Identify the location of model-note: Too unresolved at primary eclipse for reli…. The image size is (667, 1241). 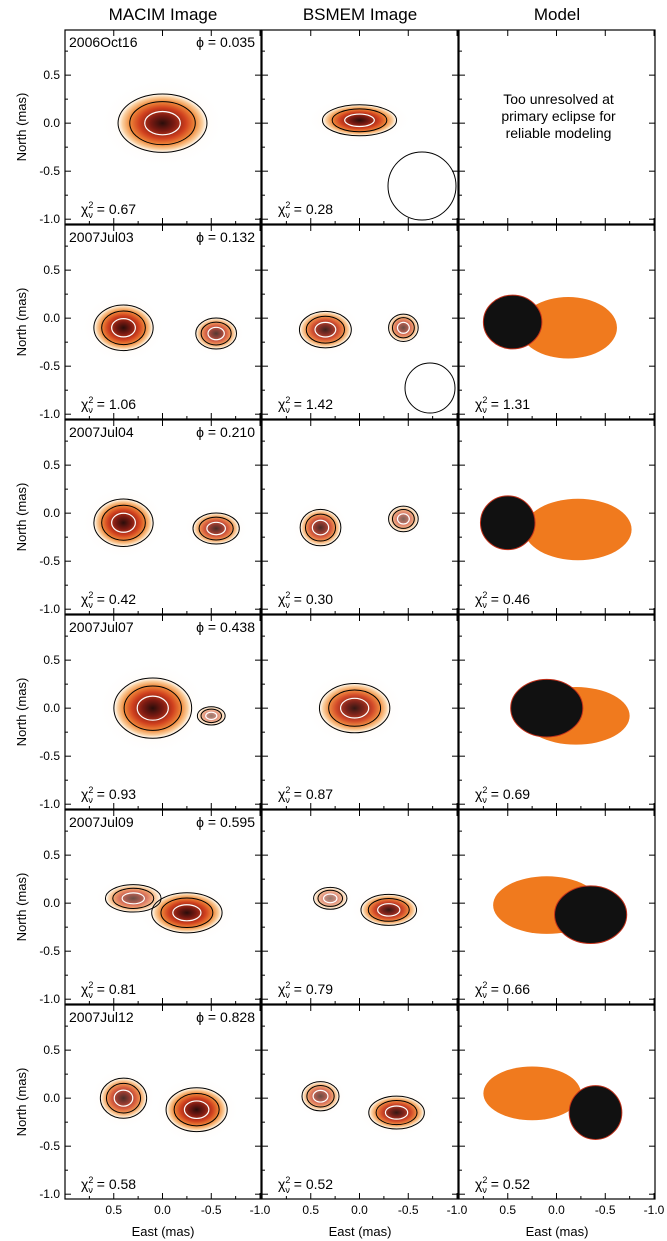
(558, 116).